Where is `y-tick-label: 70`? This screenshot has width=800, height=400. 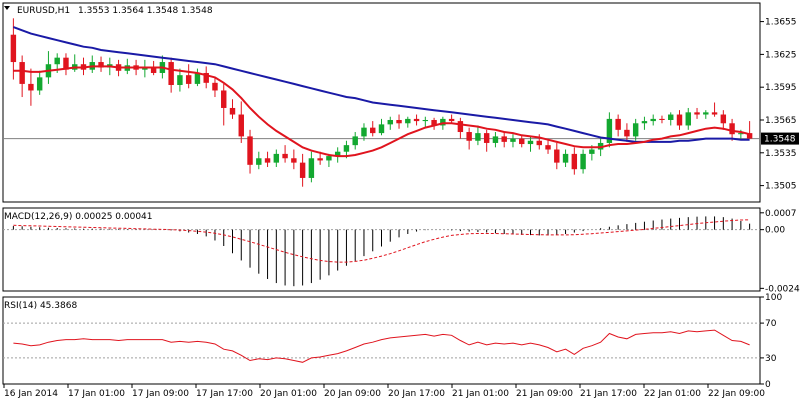
y-tick-label: 70 is located at coordinates (771, 324).